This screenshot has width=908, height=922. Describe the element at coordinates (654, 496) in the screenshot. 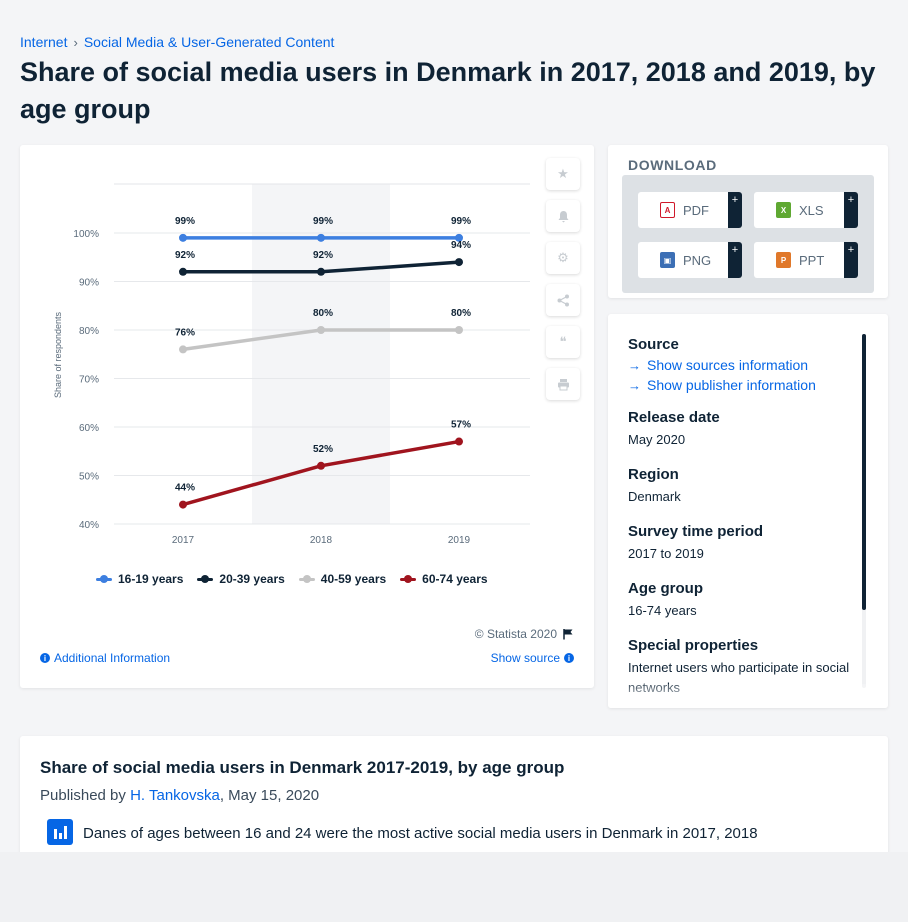

I see `region-value: Denmark` at that location.